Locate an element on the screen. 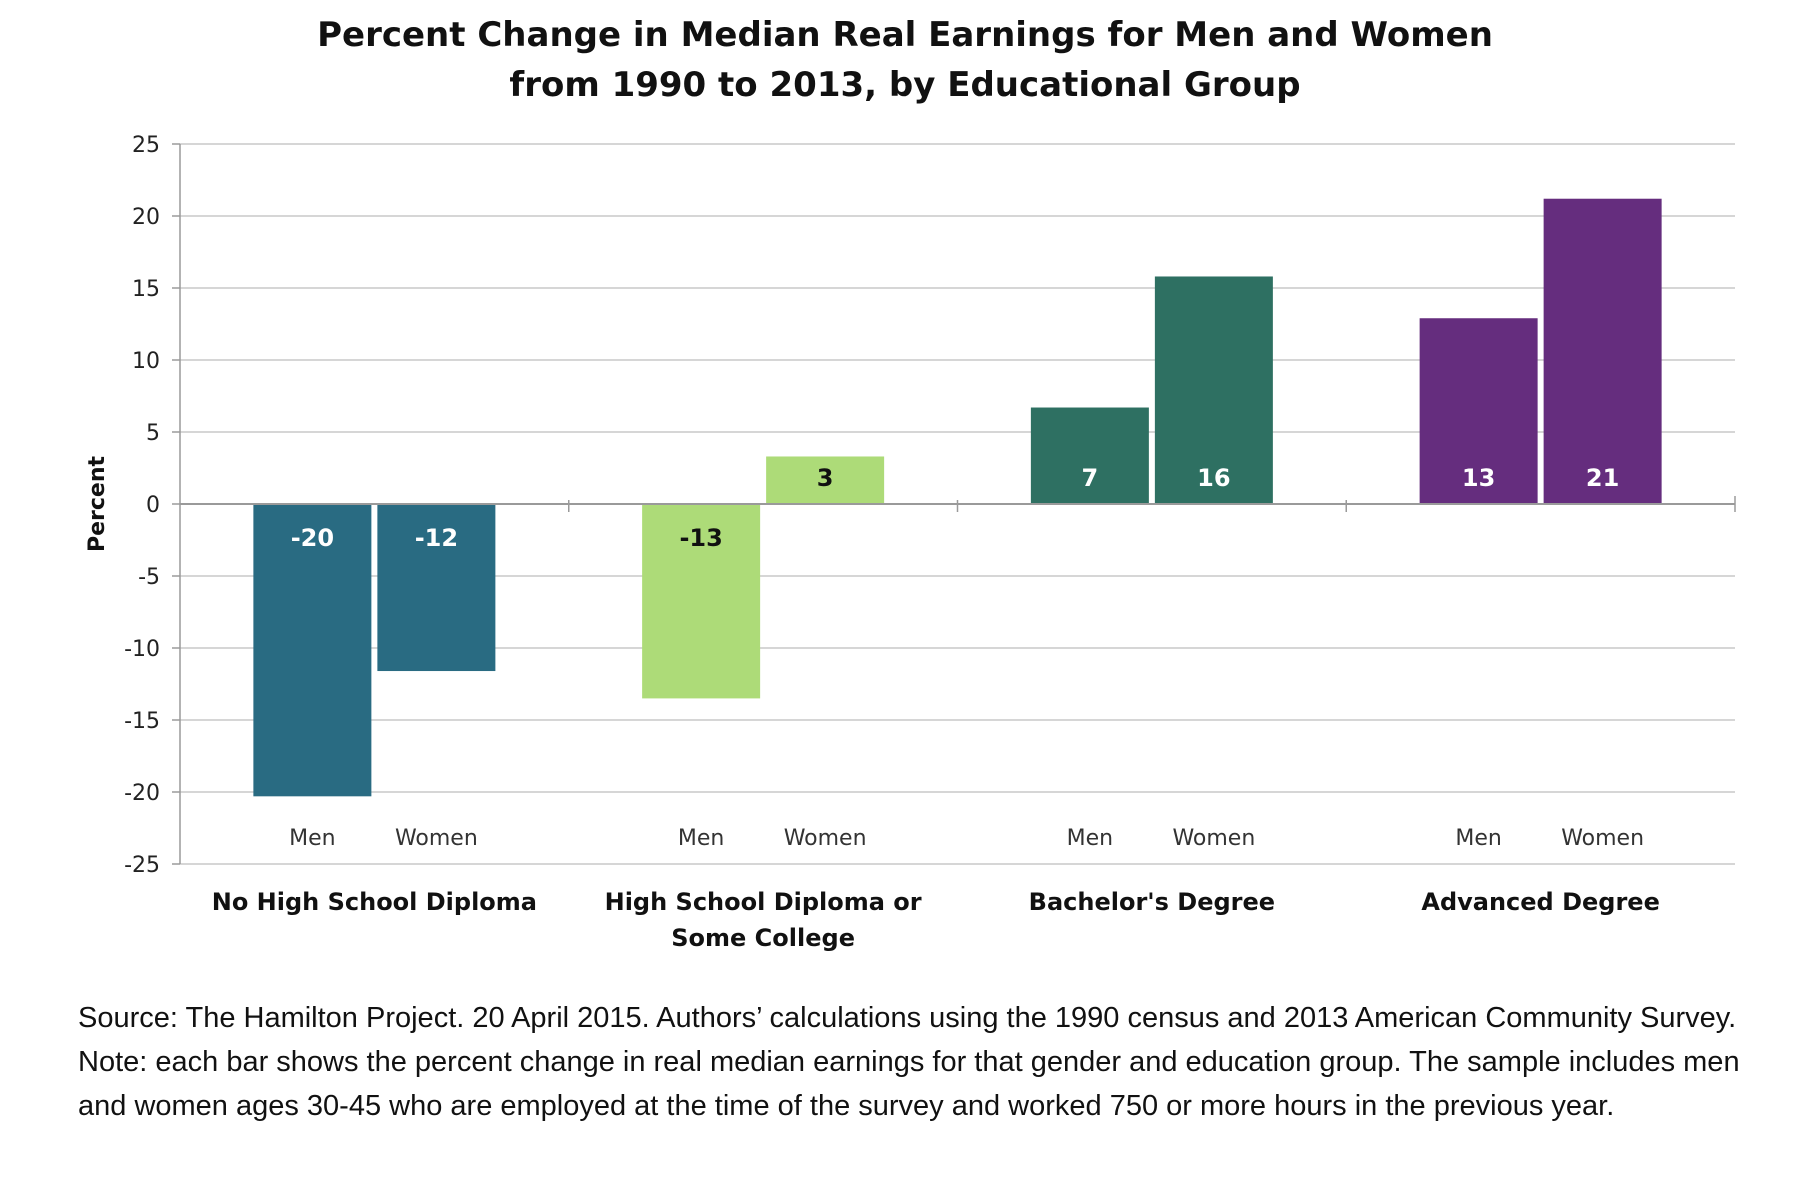 The image size is (1810, 1200). group-label: Bachelor's Degree is located at coordinates (1152, 902).